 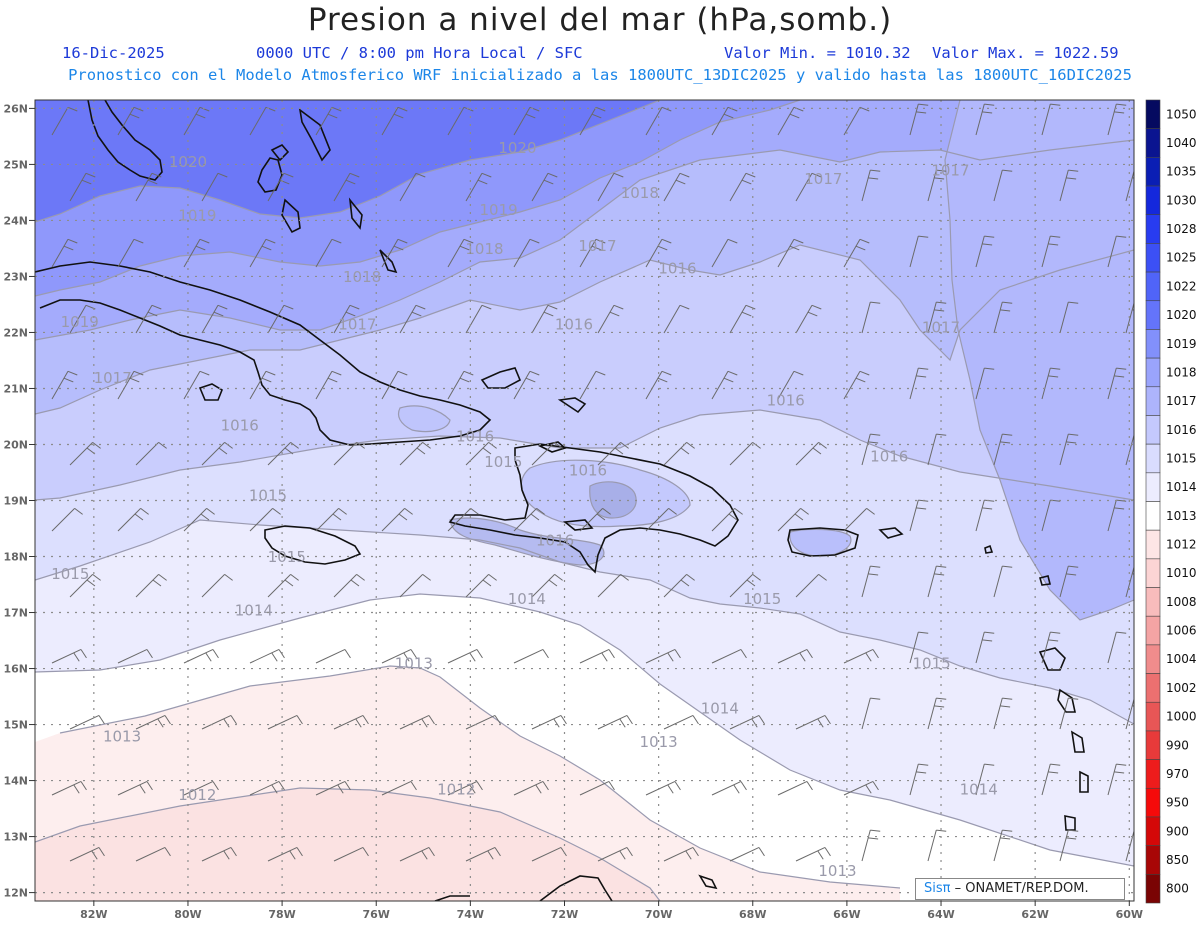 What do you see at coordinates (600, 20) in the screenshot?
I see `map-title: Presion a nivel del mar (hPa,somb.)` at bounding box center [600, 20].